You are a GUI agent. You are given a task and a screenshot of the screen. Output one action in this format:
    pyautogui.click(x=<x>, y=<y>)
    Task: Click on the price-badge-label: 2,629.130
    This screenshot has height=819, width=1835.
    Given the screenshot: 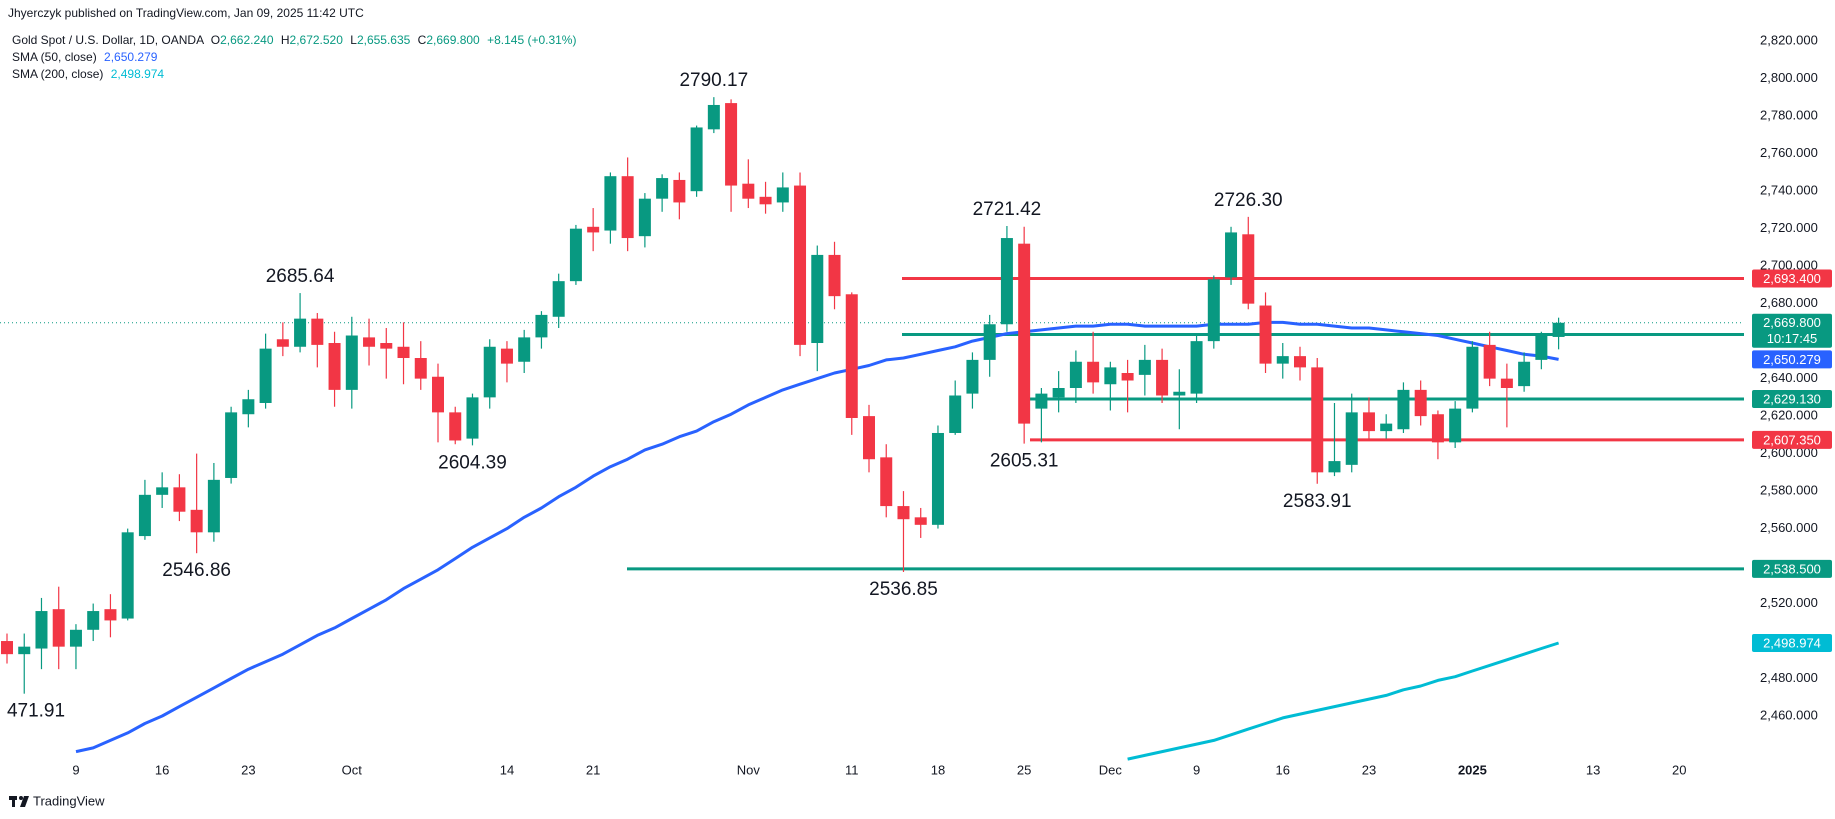 What is the action you would take?
    pyautogui.click(x=1792, y=398)
    